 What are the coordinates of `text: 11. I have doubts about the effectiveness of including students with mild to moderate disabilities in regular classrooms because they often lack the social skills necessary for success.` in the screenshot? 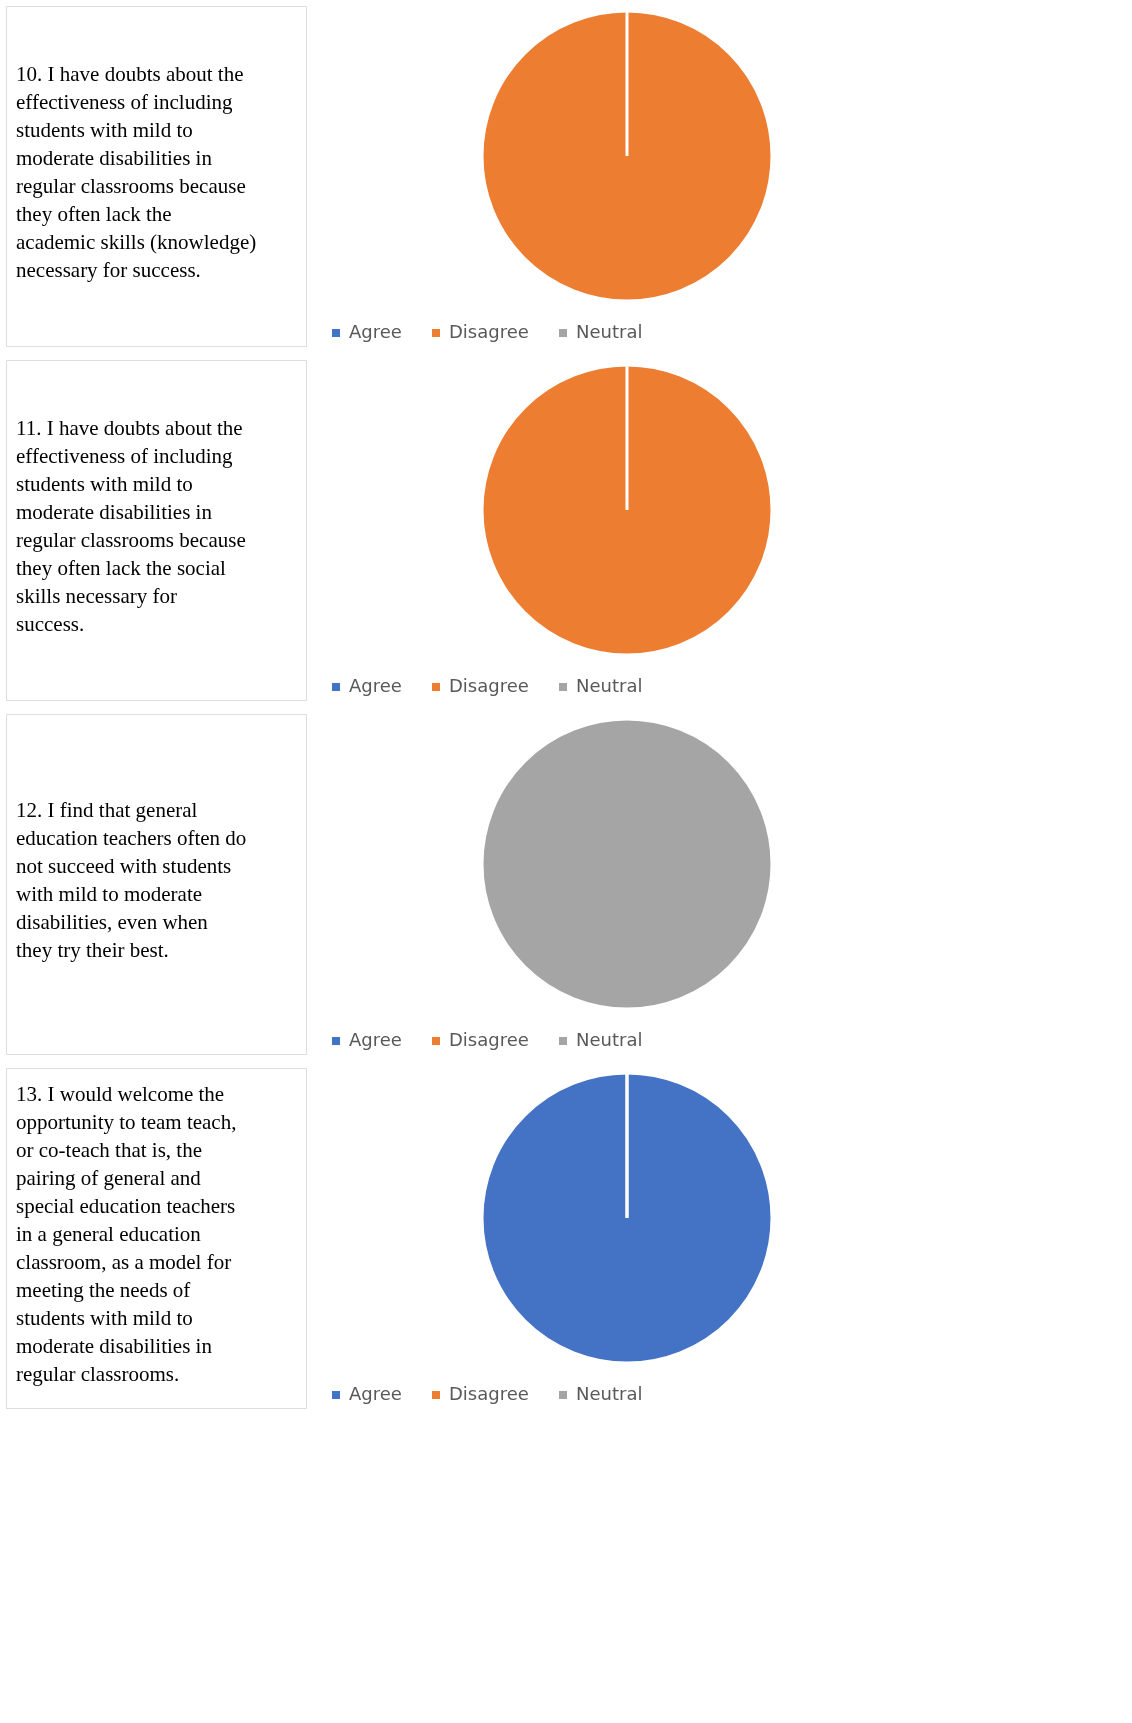 It's located at (131, 526).